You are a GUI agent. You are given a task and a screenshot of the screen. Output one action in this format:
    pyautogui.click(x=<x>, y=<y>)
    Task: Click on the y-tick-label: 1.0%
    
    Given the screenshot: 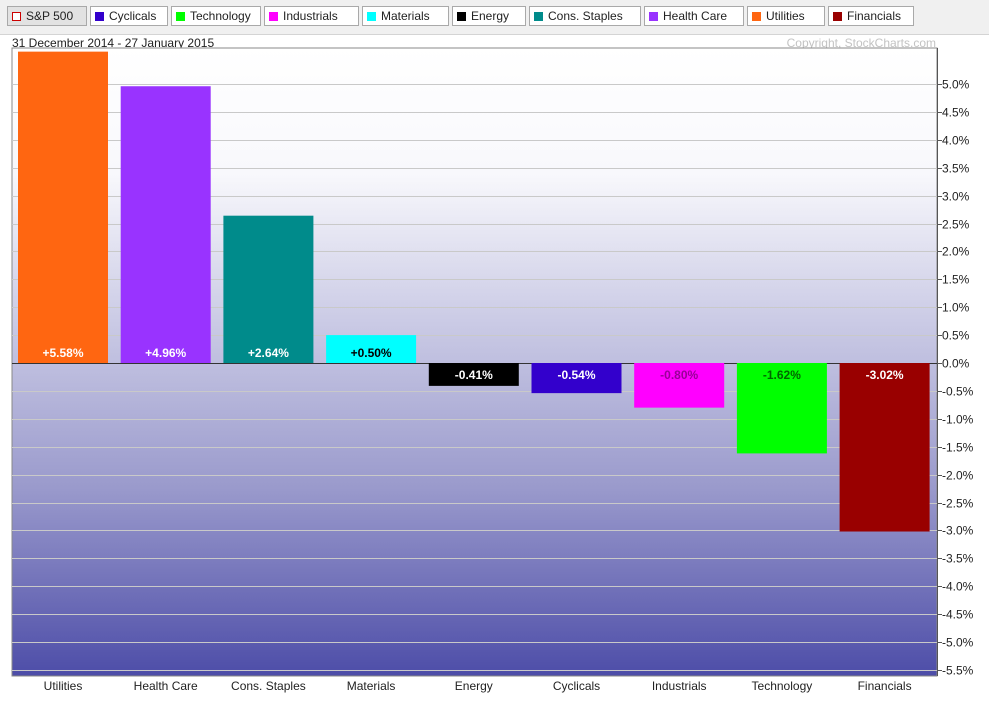 What is the action you would take?
    pyautogui.click(x=956, y=308)
    